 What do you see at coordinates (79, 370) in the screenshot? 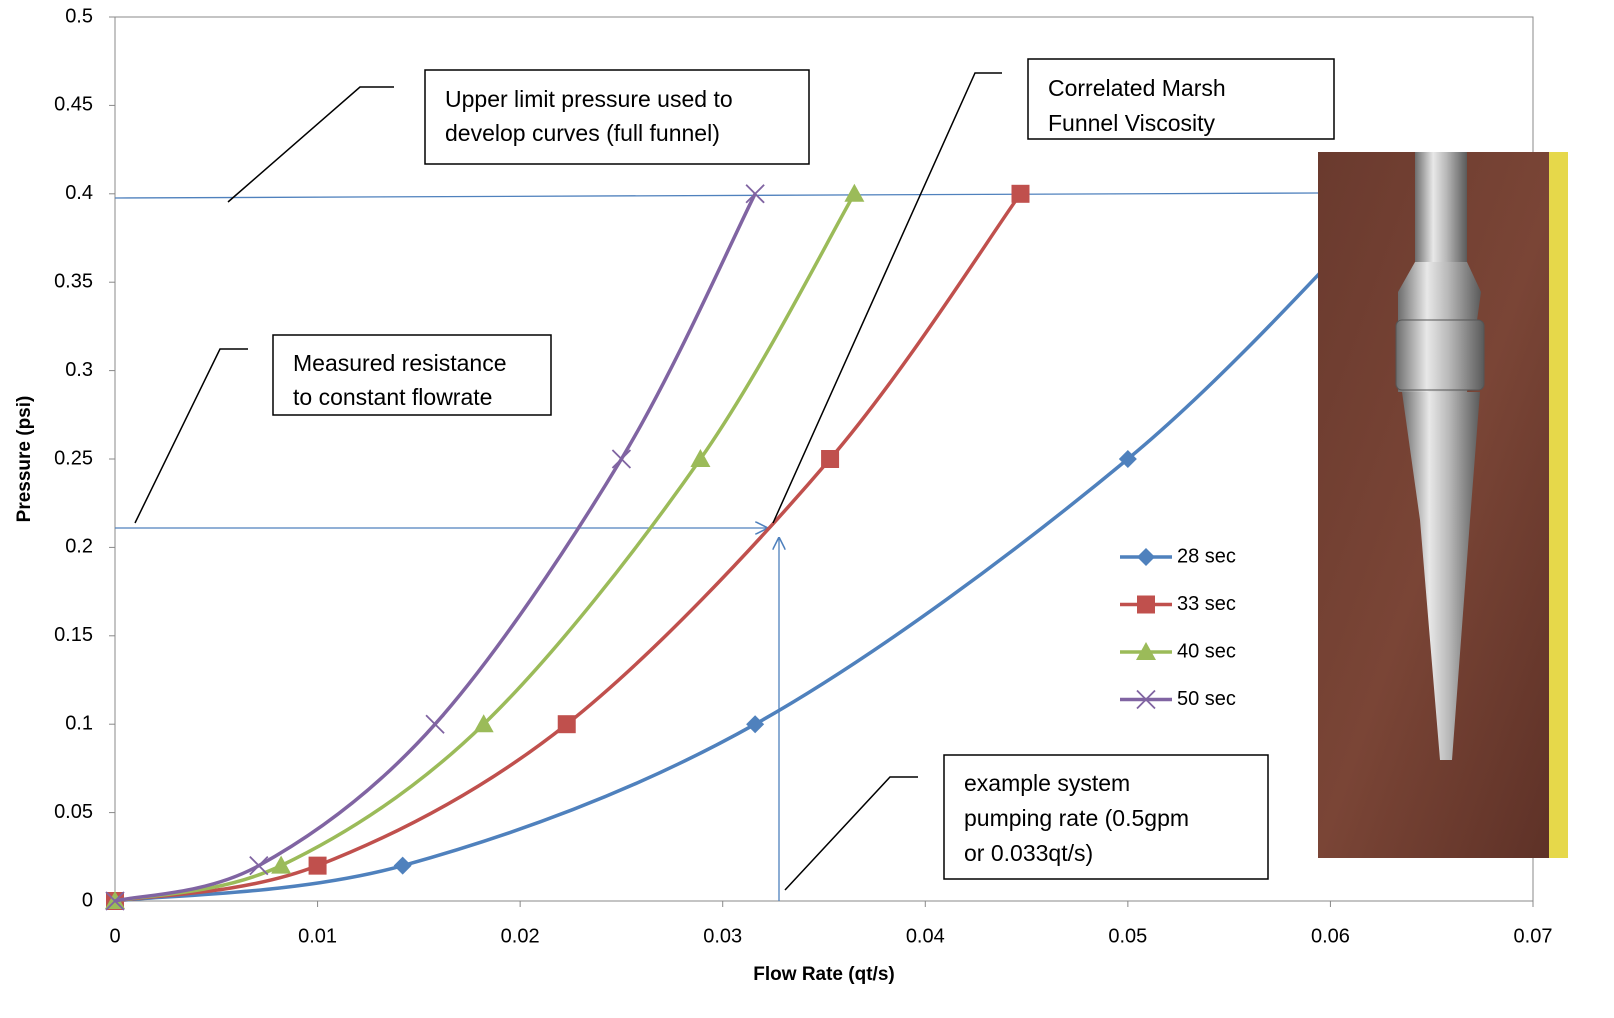
I see `y-tick-label: 0.3` at bounding box center [79, 370].